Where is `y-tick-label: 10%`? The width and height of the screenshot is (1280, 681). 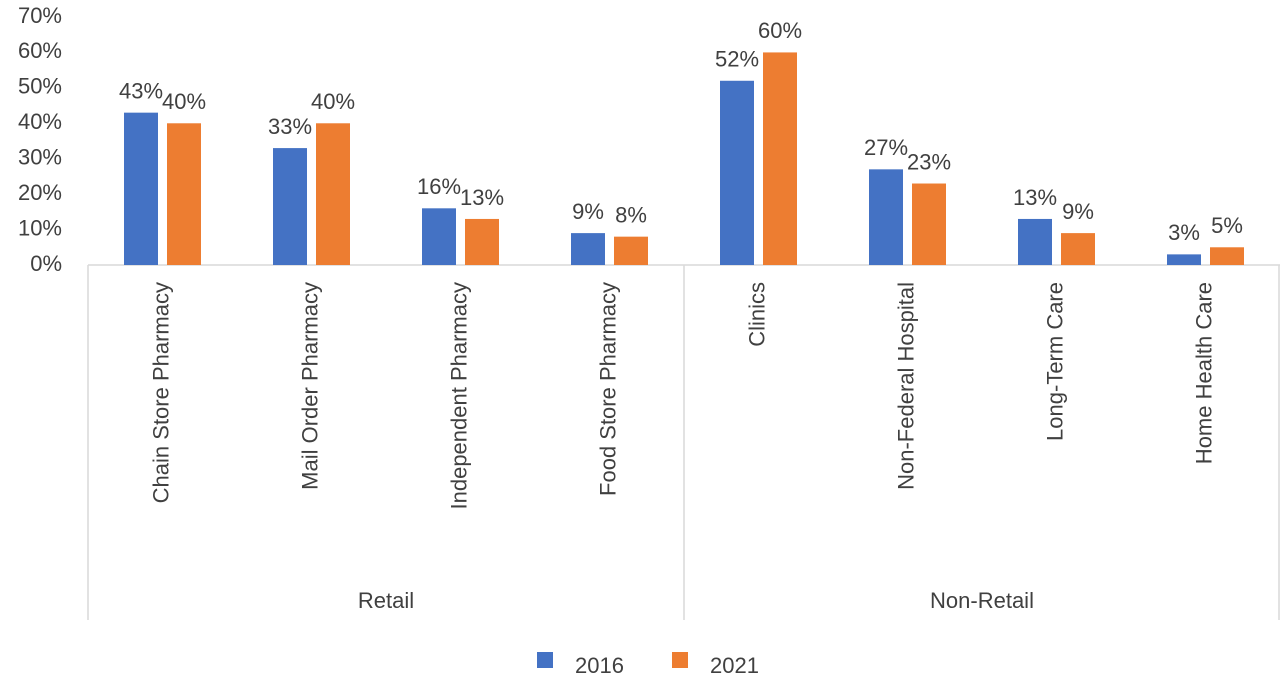 y-tick-label: 10% is located at coordinates (40, 227).